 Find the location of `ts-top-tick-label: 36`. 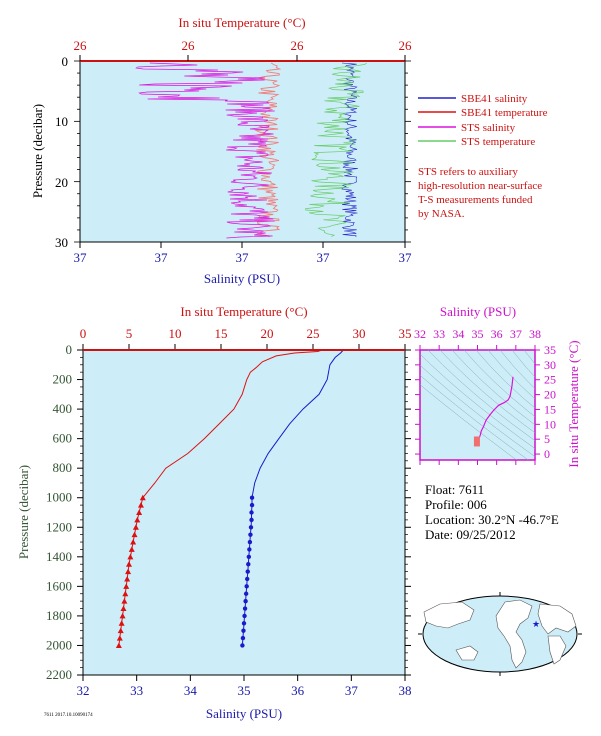

ts-top-tick-label: 36 is located at coordinates (497, 334).